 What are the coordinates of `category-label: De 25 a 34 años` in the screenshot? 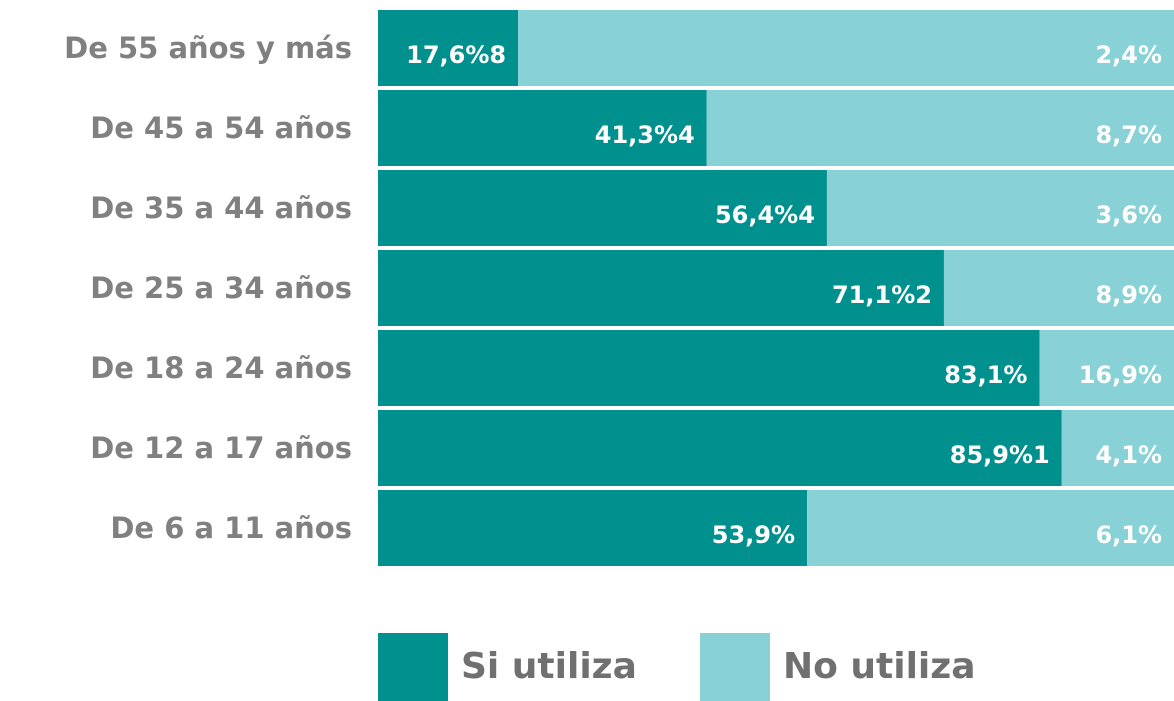 It's located at (221, 288).